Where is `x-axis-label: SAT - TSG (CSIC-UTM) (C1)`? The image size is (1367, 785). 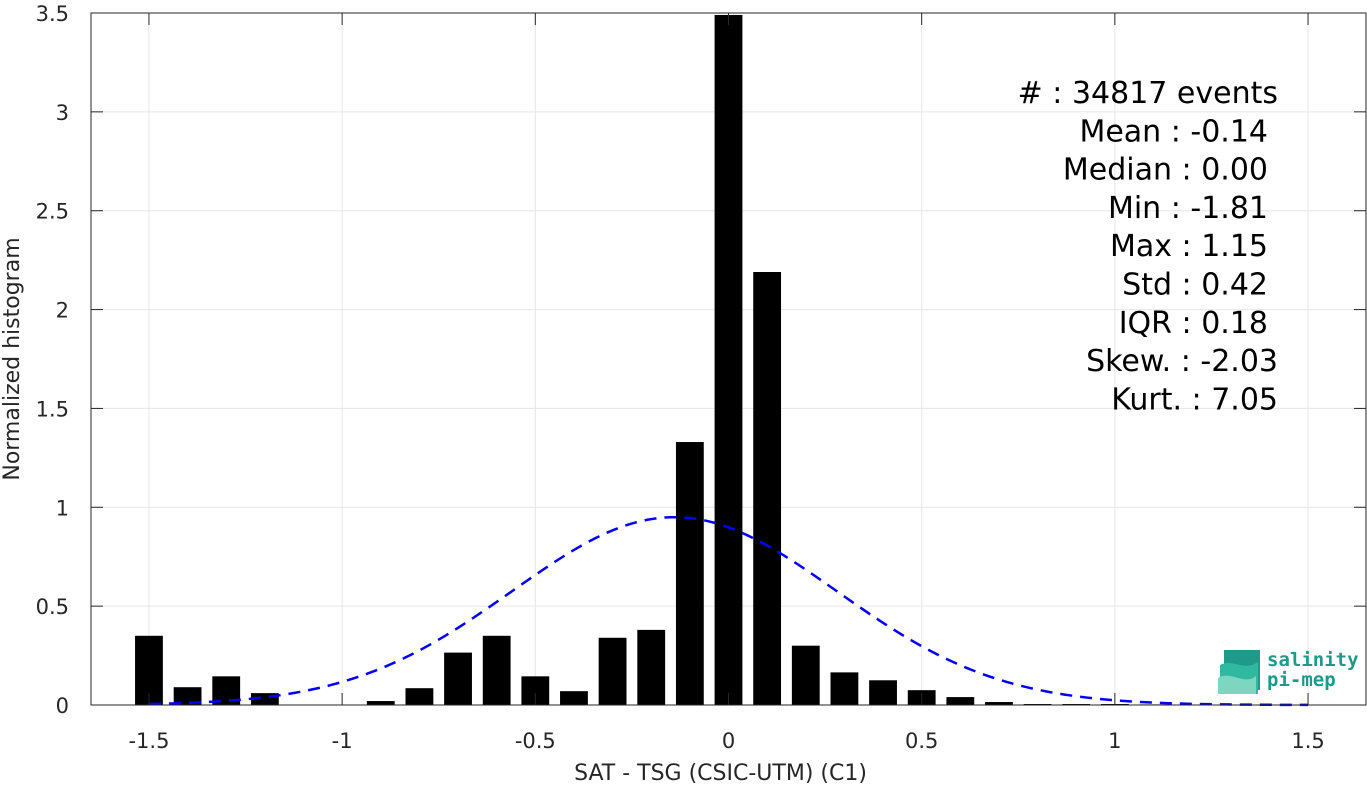
x-axis-label: SAT - TSG (CSIC-UTM) (C1) is located at coordinates (720, 773).